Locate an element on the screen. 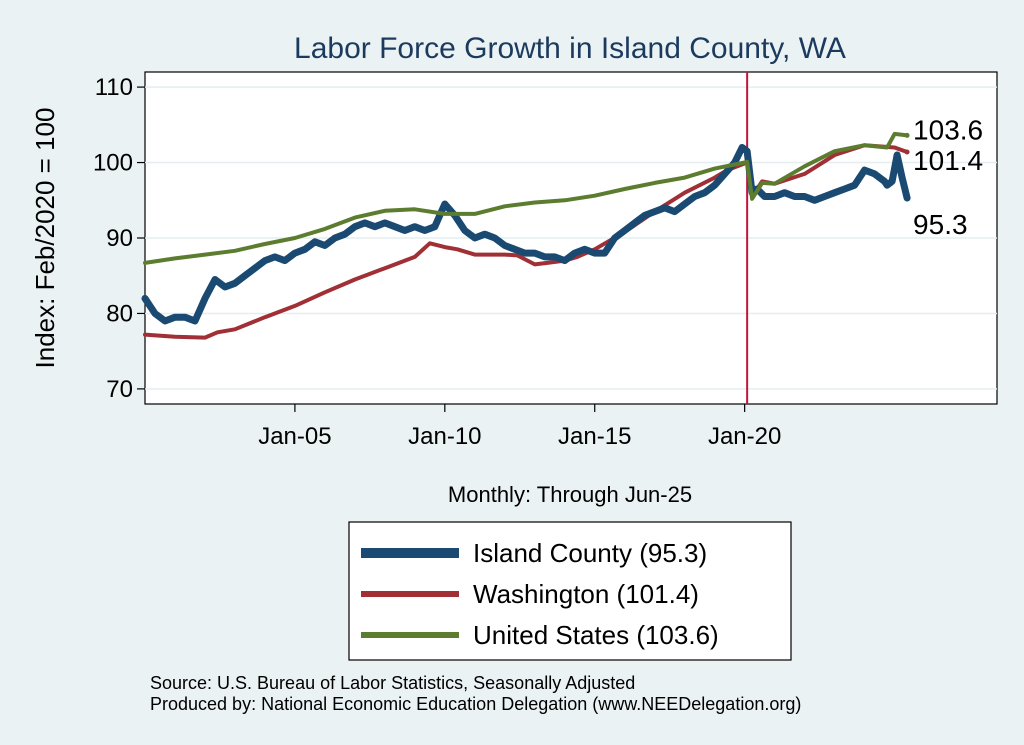 This screenshot has height=745, width=1024. legend-label-0: Island County (95.3) is located at coordinates (590, 553).